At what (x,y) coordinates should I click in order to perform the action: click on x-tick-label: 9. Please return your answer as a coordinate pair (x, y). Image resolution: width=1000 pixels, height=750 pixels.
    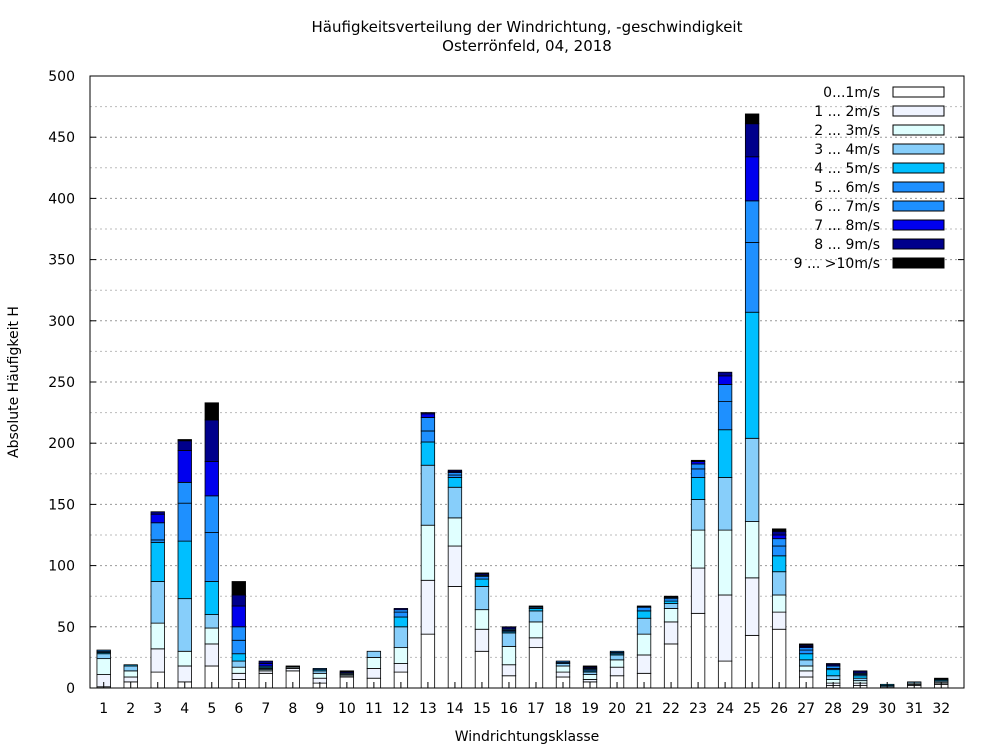
    Looking at the image, I should click on (319, 709).